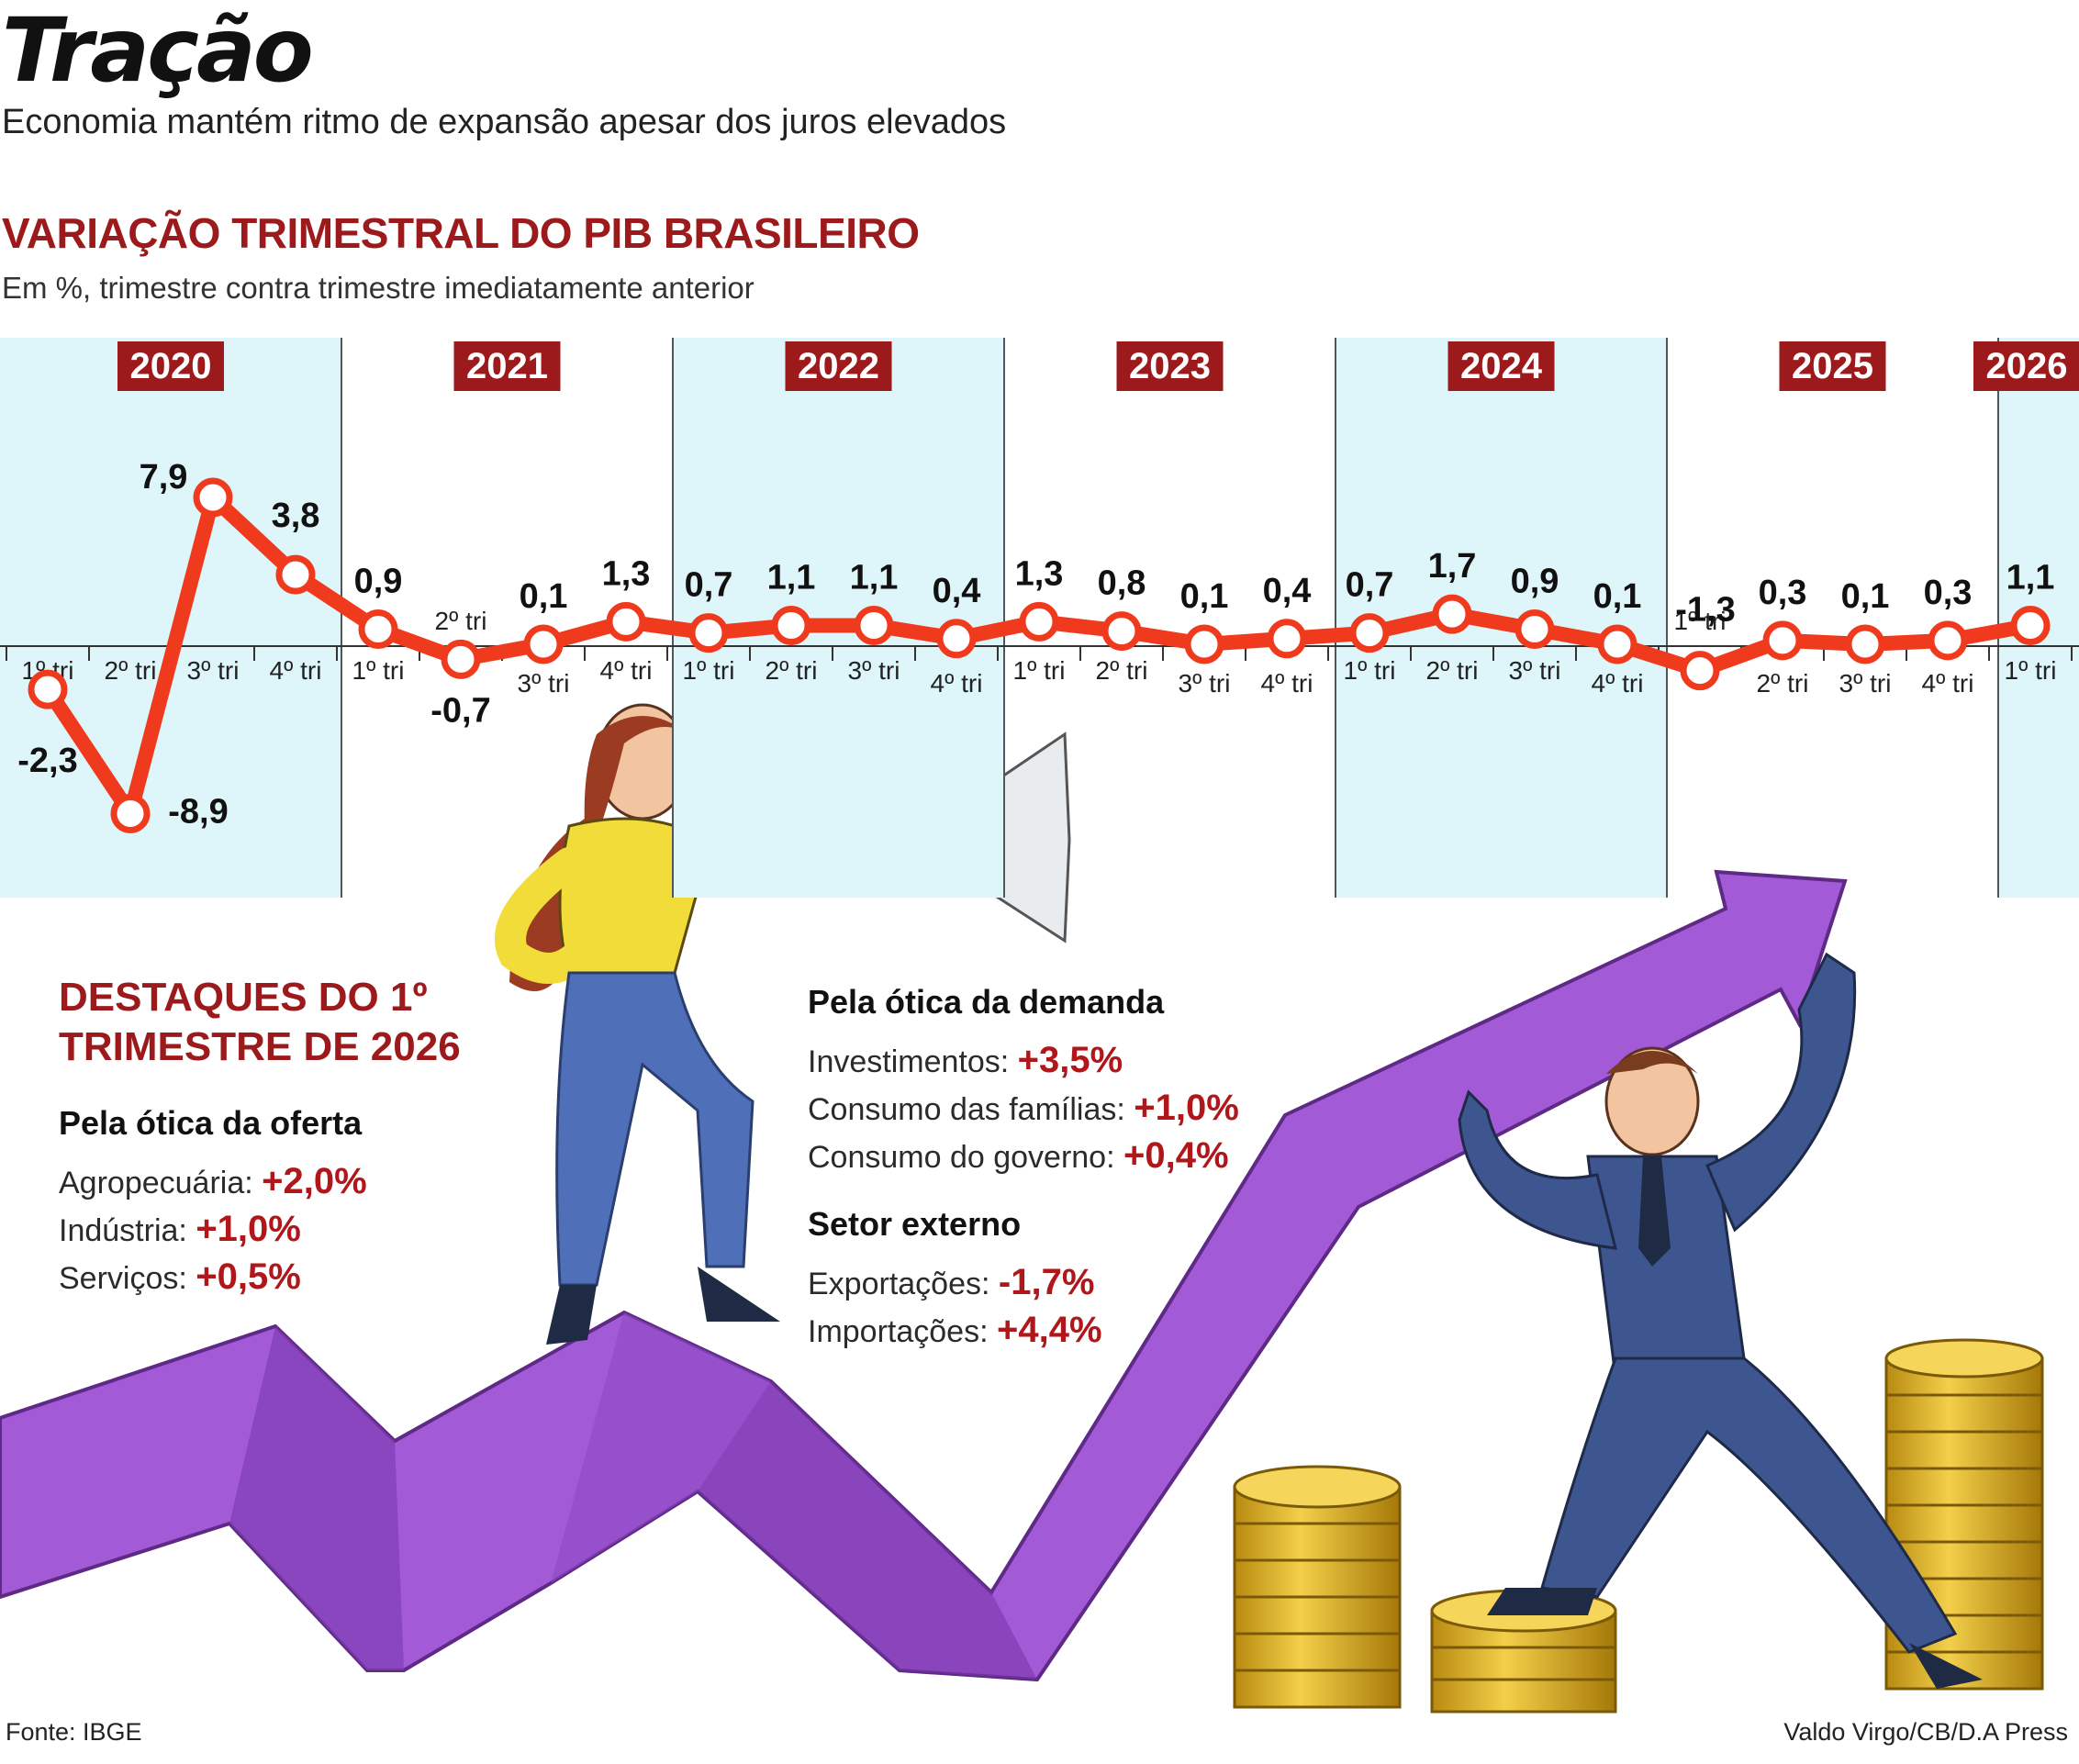 Image resolution: width=2079 pixels, height=1764 pixels. Describe the element at coordinates (460, 710) in the screenshot. I see `value-label: -0,7` at that location.